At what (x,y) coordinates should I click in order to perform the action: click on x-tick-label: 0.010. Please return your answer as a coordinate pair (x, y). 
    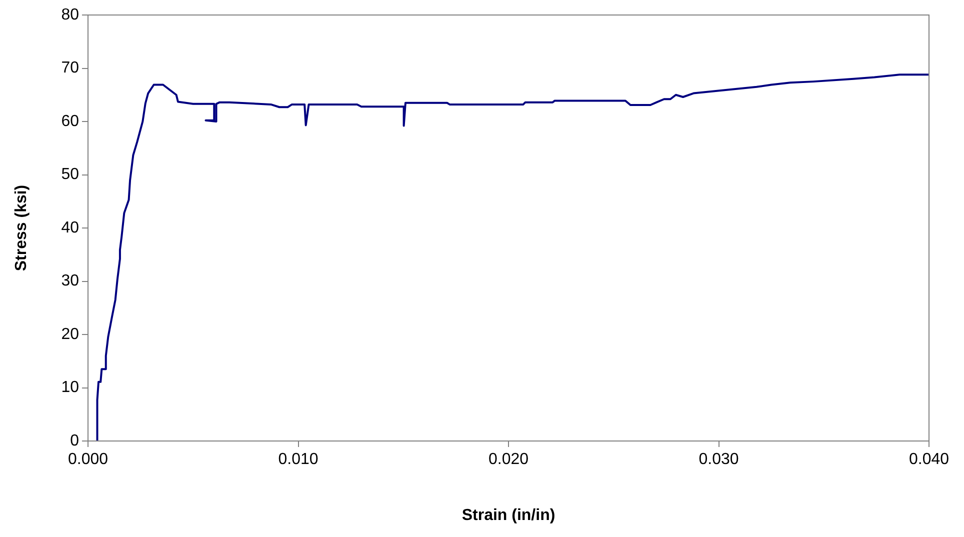
    Looking at the image, I should click on (298, 459).